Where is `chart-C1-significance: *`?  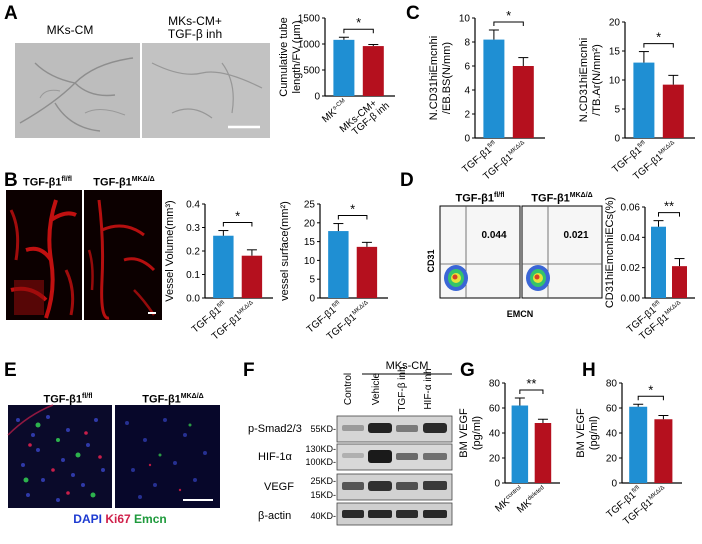 chart-C1-significance: * is located at coordinates (508, 15).